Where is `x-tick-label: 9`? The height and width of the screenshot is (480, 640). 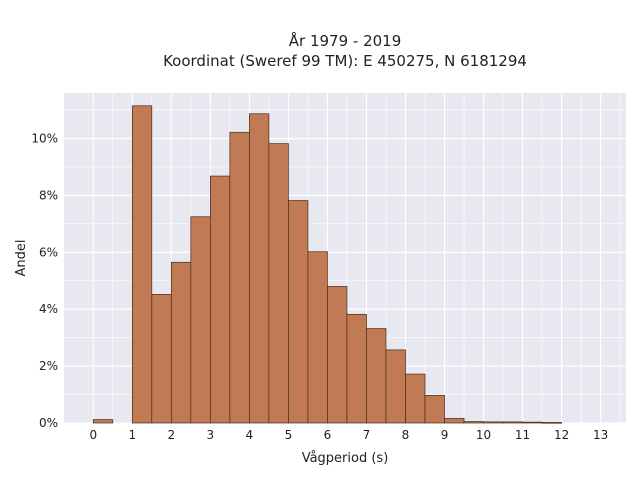
x-tick-label: 9 is located at coordinates (445, 435).